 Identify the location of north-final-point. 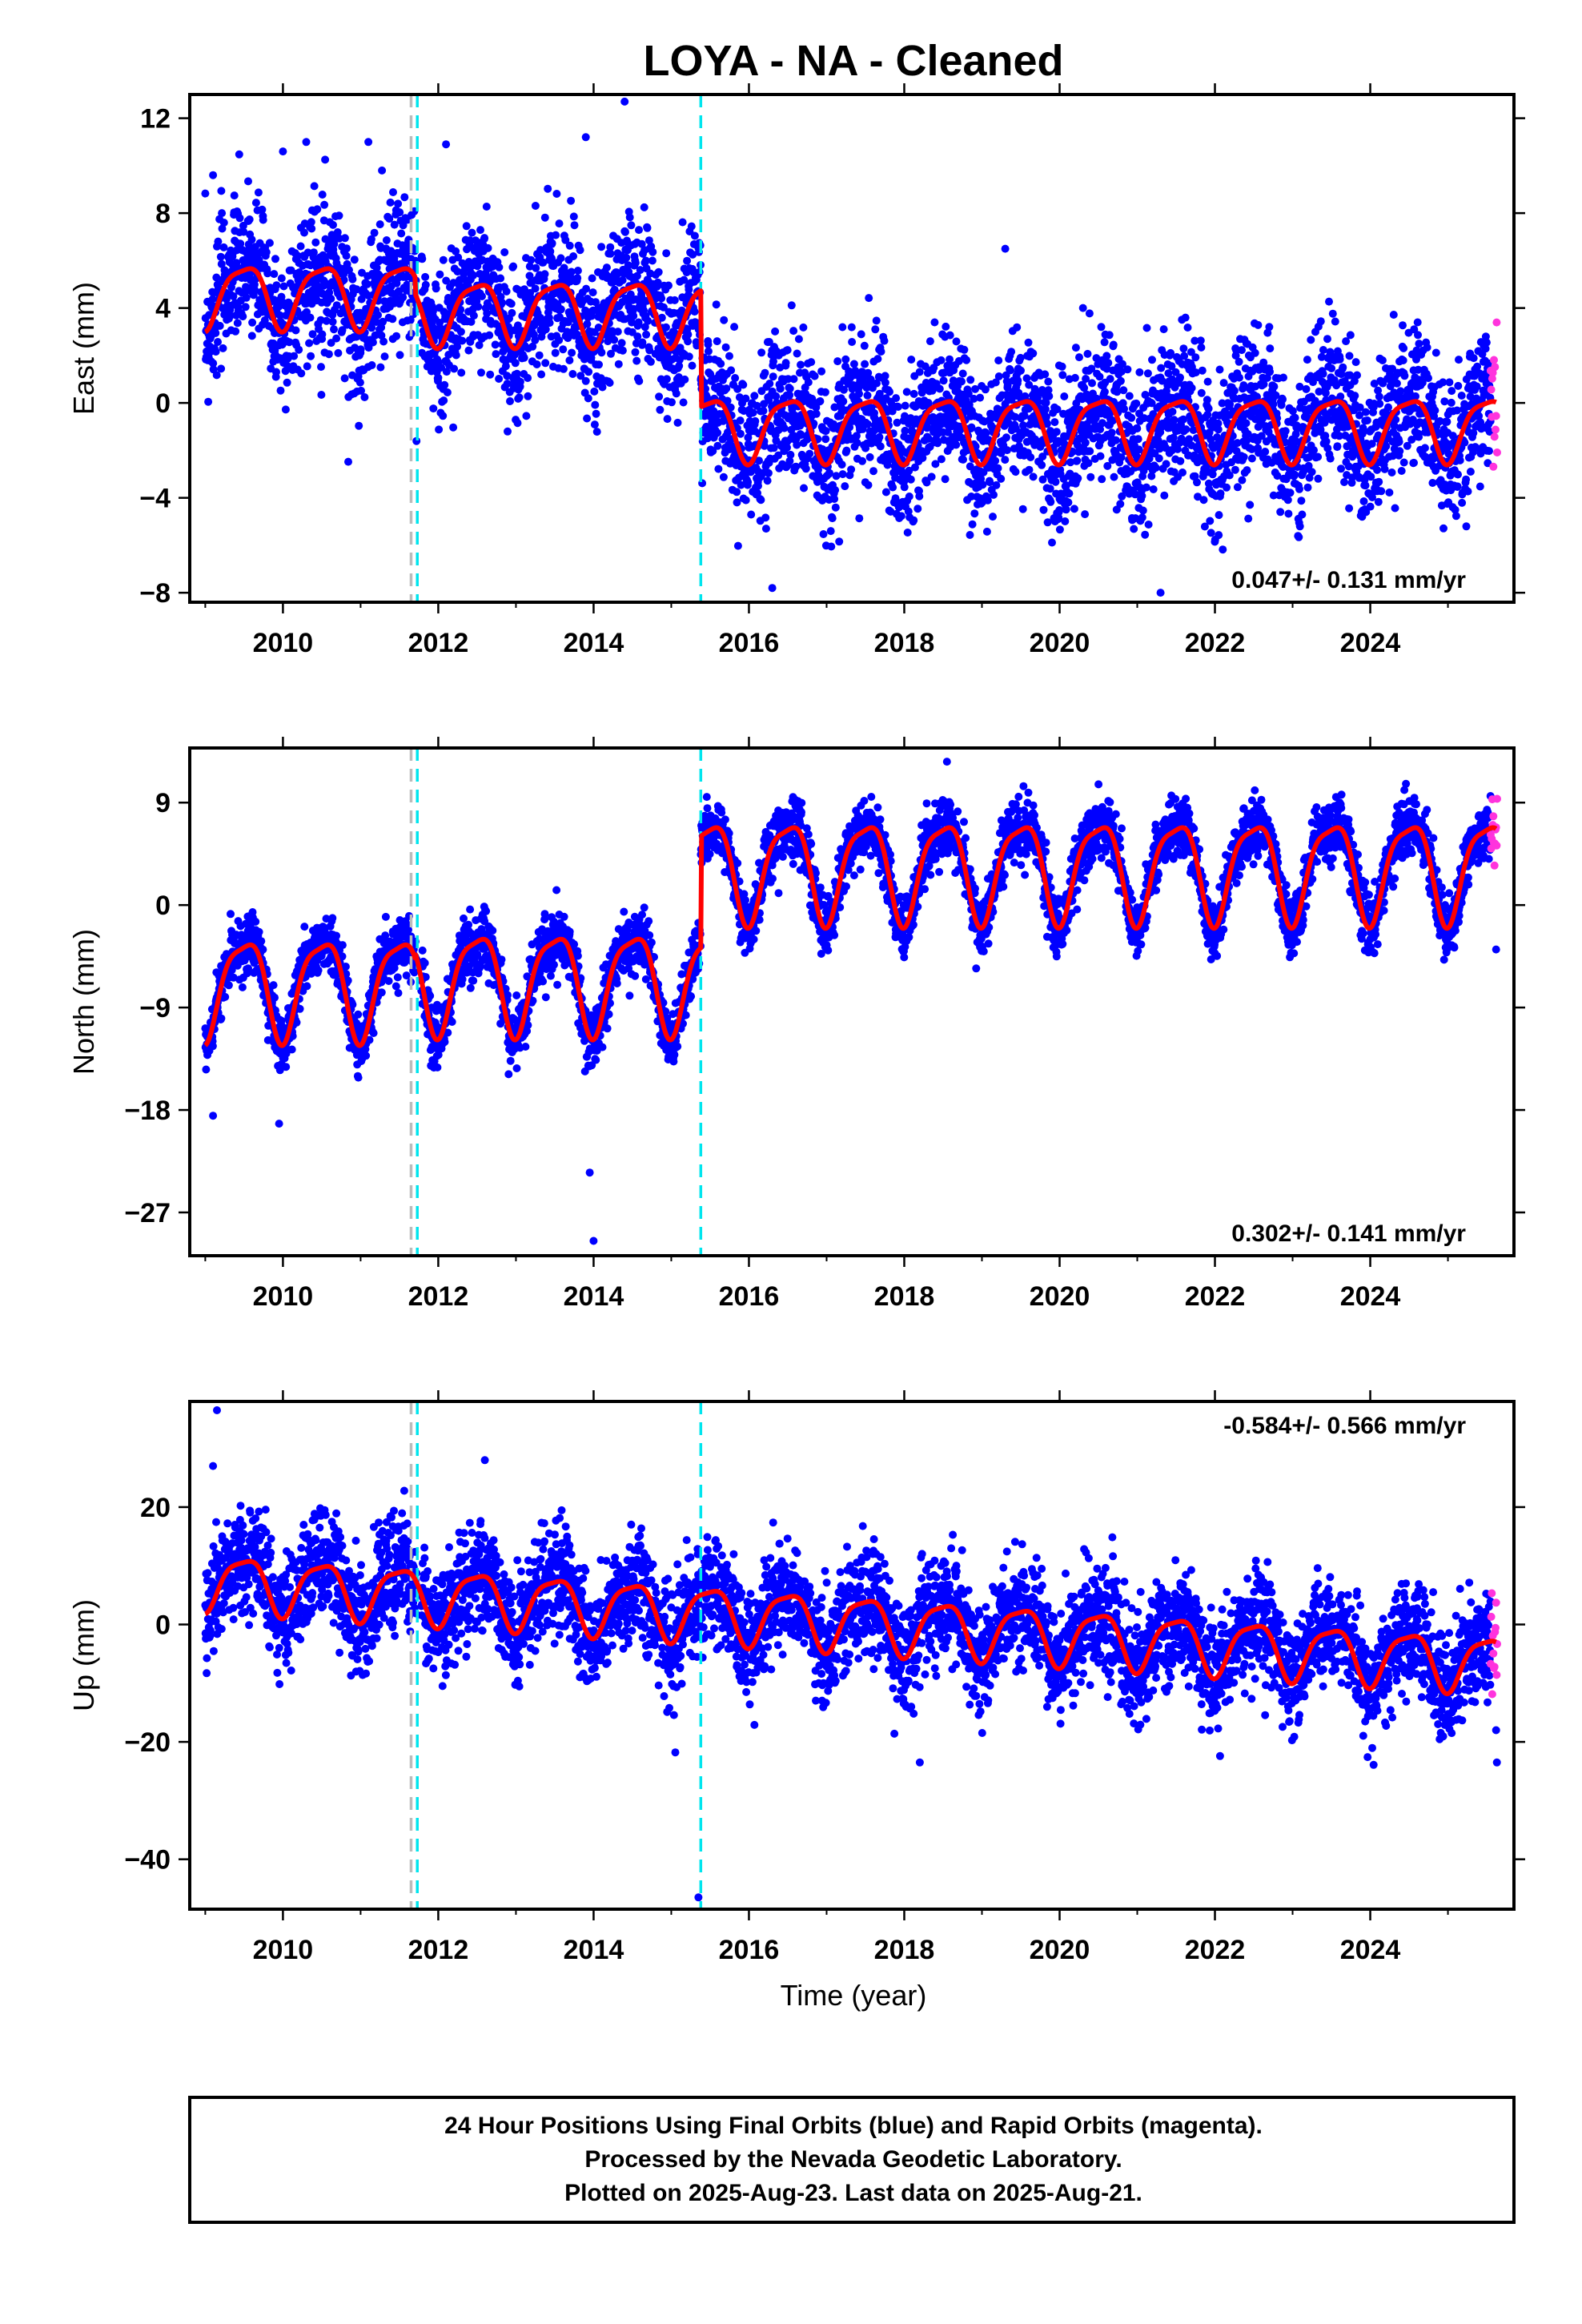
(234, 977).